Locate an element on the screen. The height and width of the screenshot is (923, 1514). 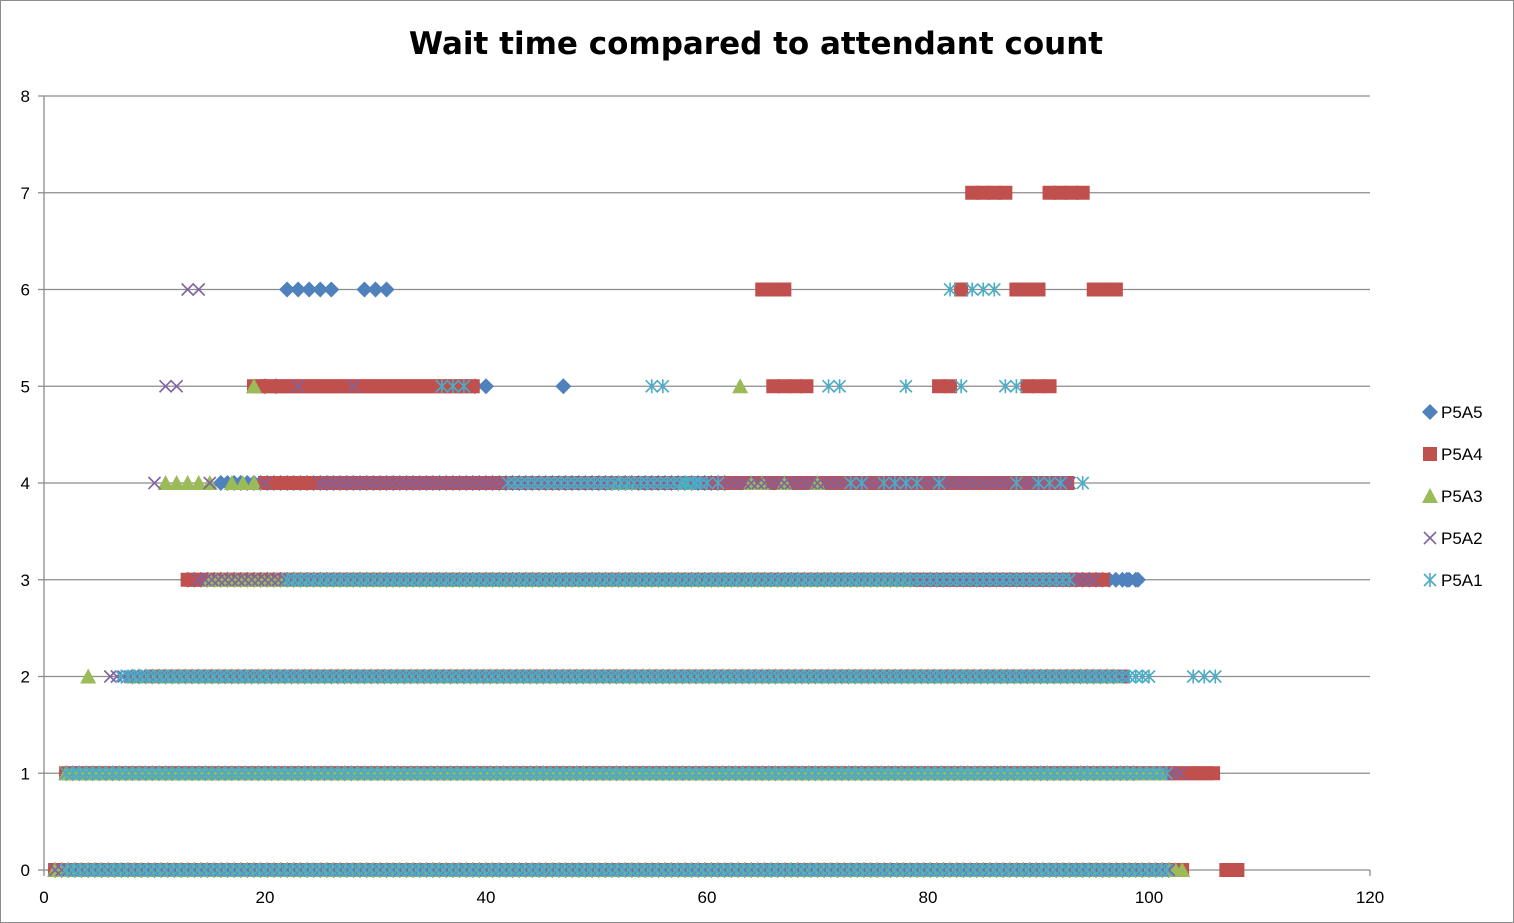
legend-label: P5A5 is located at coordinates (1462, 412).